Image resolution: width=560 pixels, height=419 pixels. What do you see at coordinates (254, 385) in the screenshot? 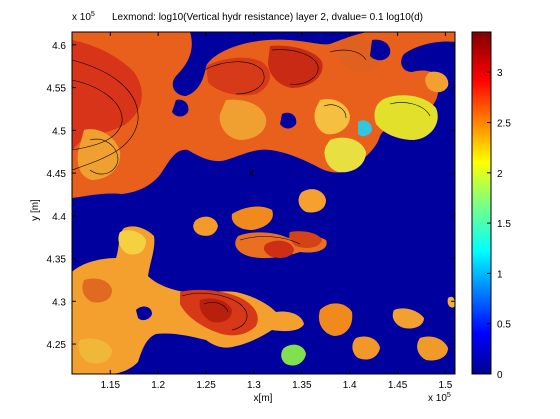
I see `x-tick-label: 1.3` at bounding box center [254, 385].